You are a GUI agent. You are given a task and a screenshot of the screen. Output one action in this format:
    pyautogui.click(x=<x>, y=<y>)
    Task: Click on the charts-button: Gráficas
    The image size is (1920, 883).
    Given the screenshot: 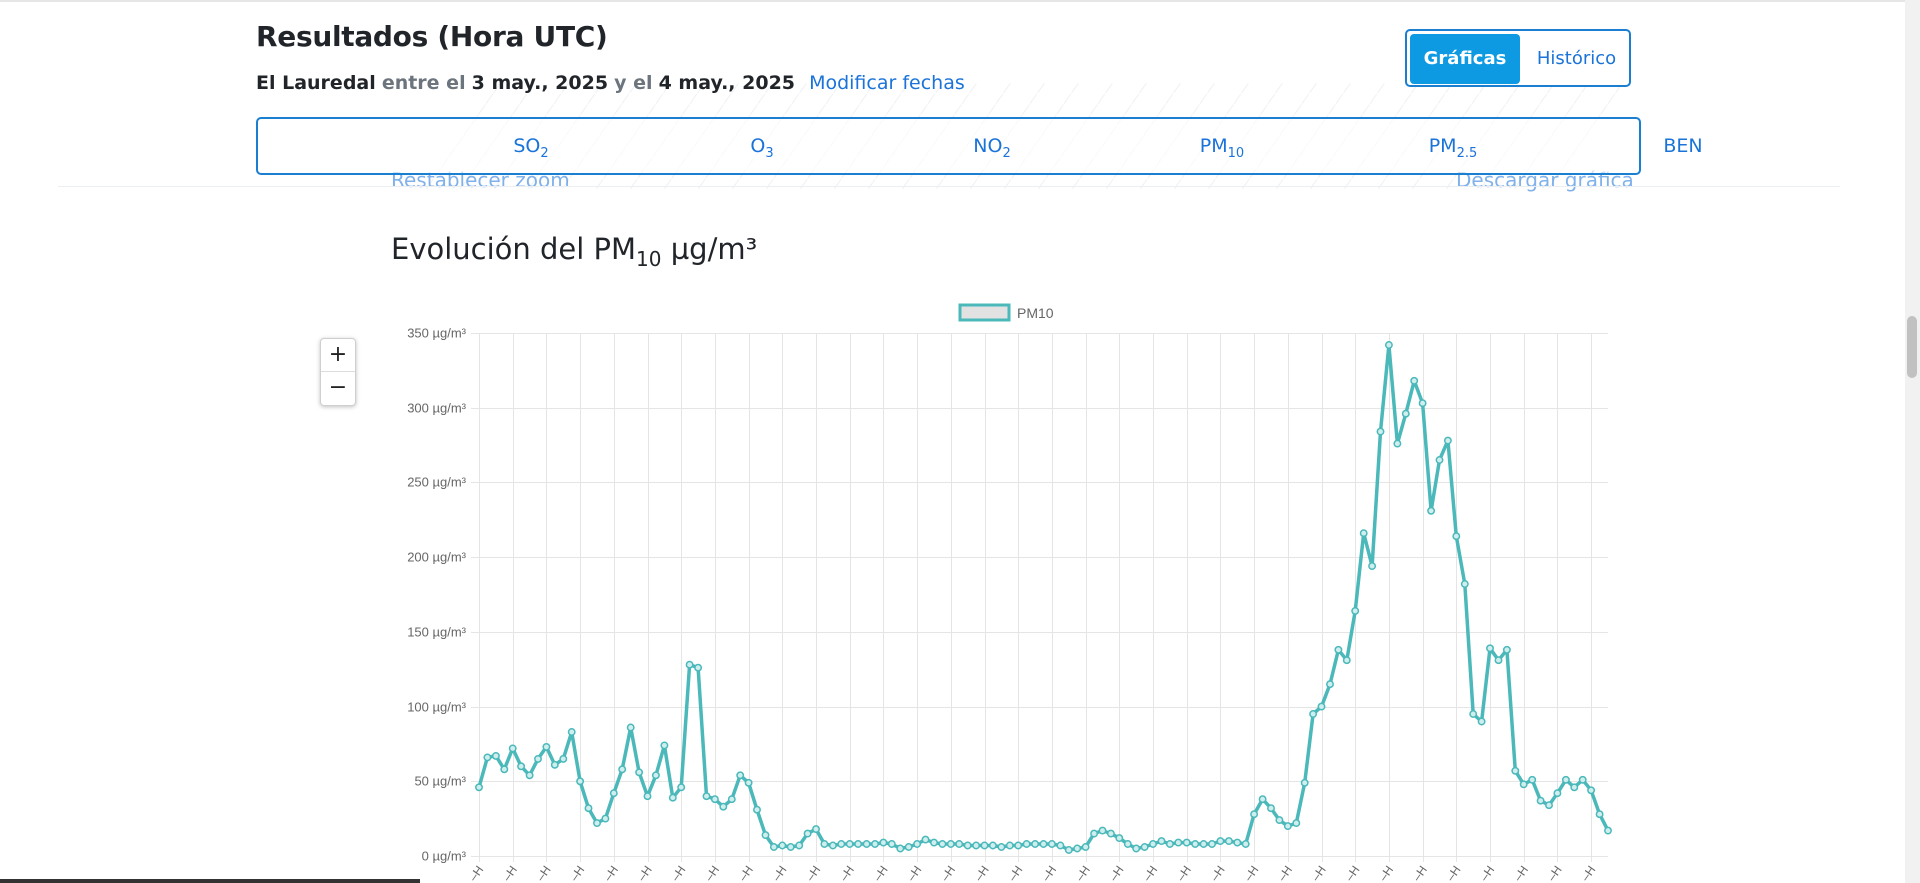 What is the action you would take?
    pyautogui.click(x=1465, y=59)
    